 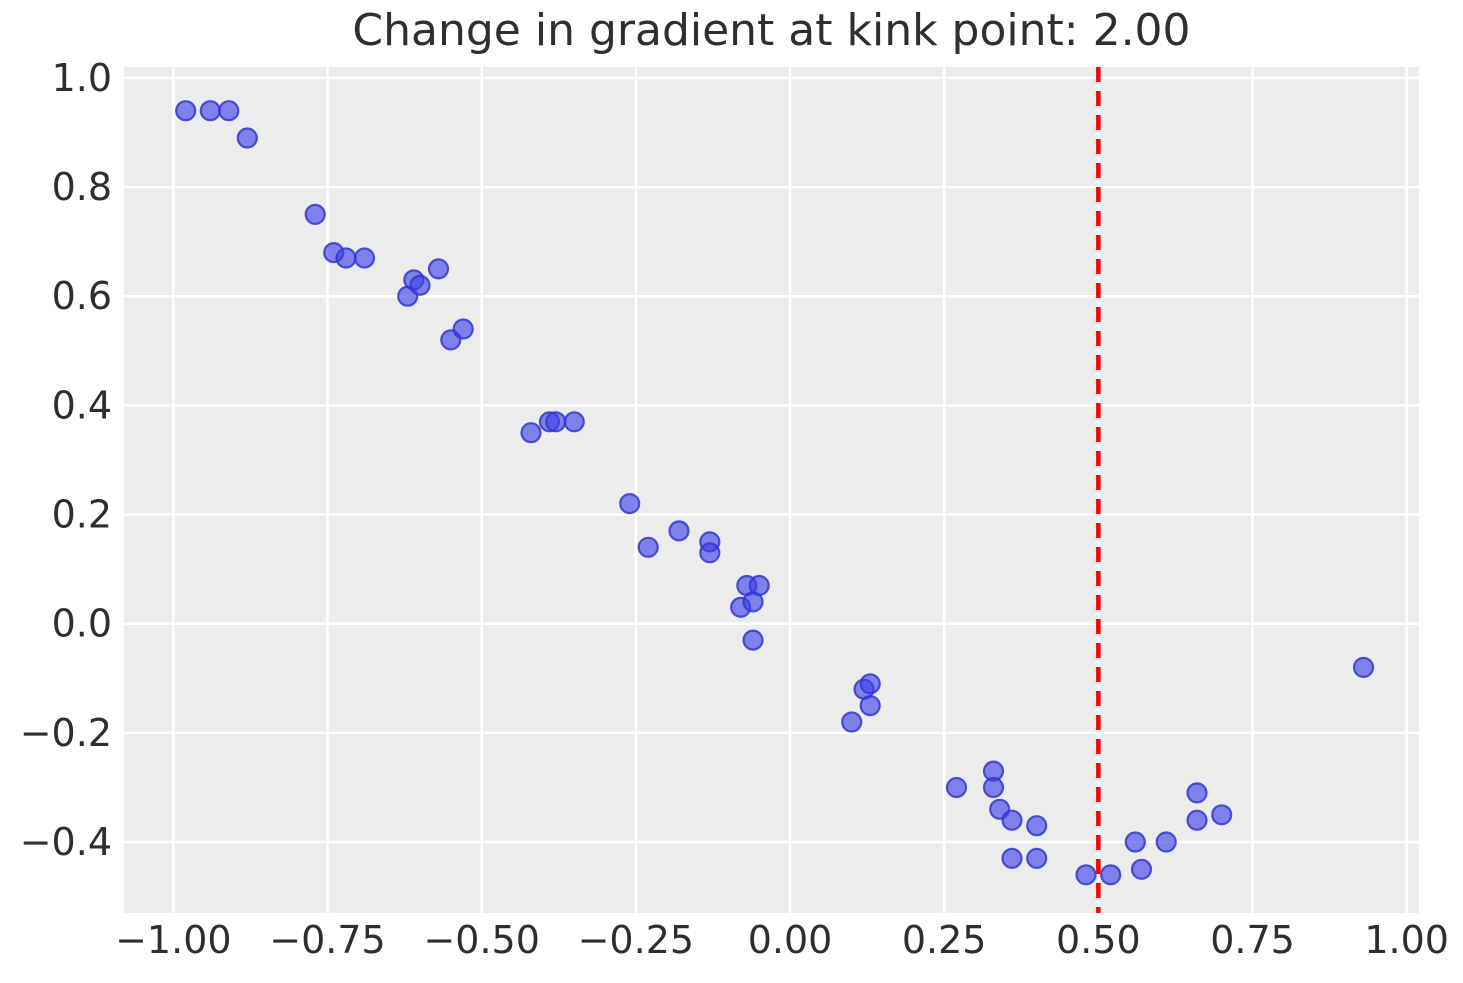 What do you see at coordinates (944, 940) in the screenshot?
I see `x-tick-label: 0.25` at bounding box center [944, 940].